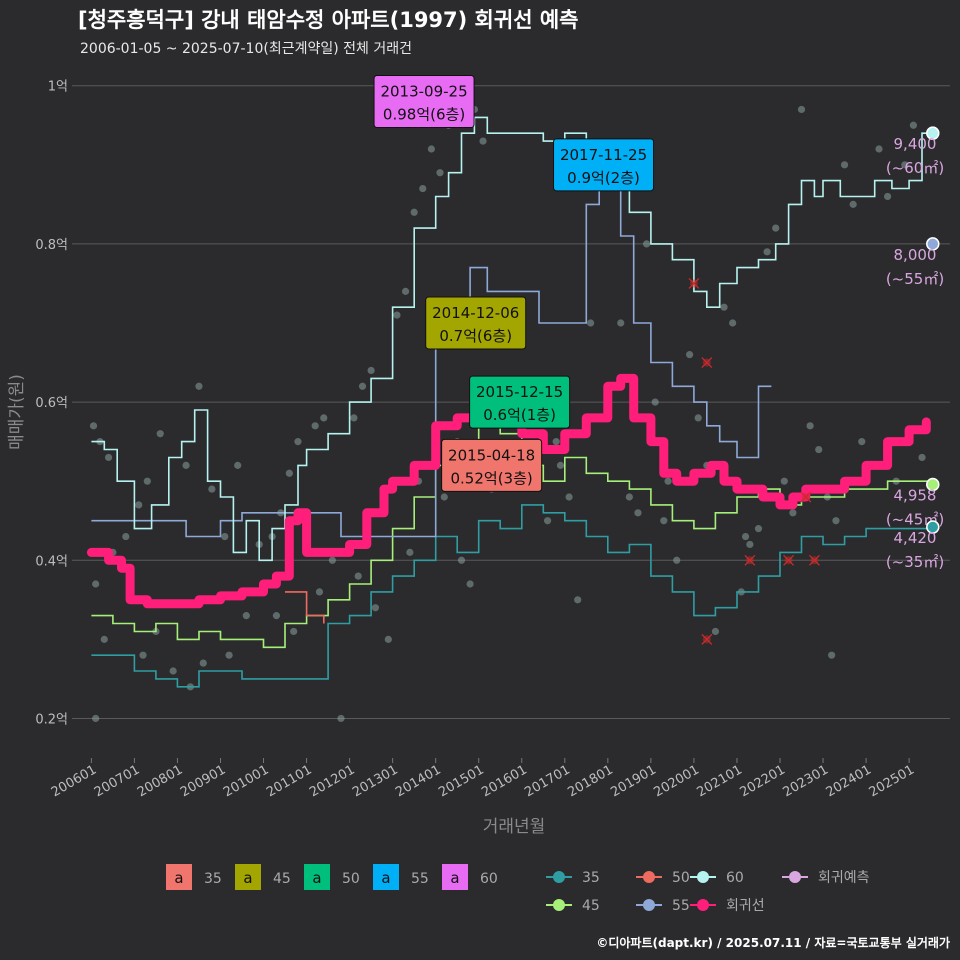 The height and width of the screenshot is (960, 960). I want to click on x-tick-label: 201101, so click(289, 781).